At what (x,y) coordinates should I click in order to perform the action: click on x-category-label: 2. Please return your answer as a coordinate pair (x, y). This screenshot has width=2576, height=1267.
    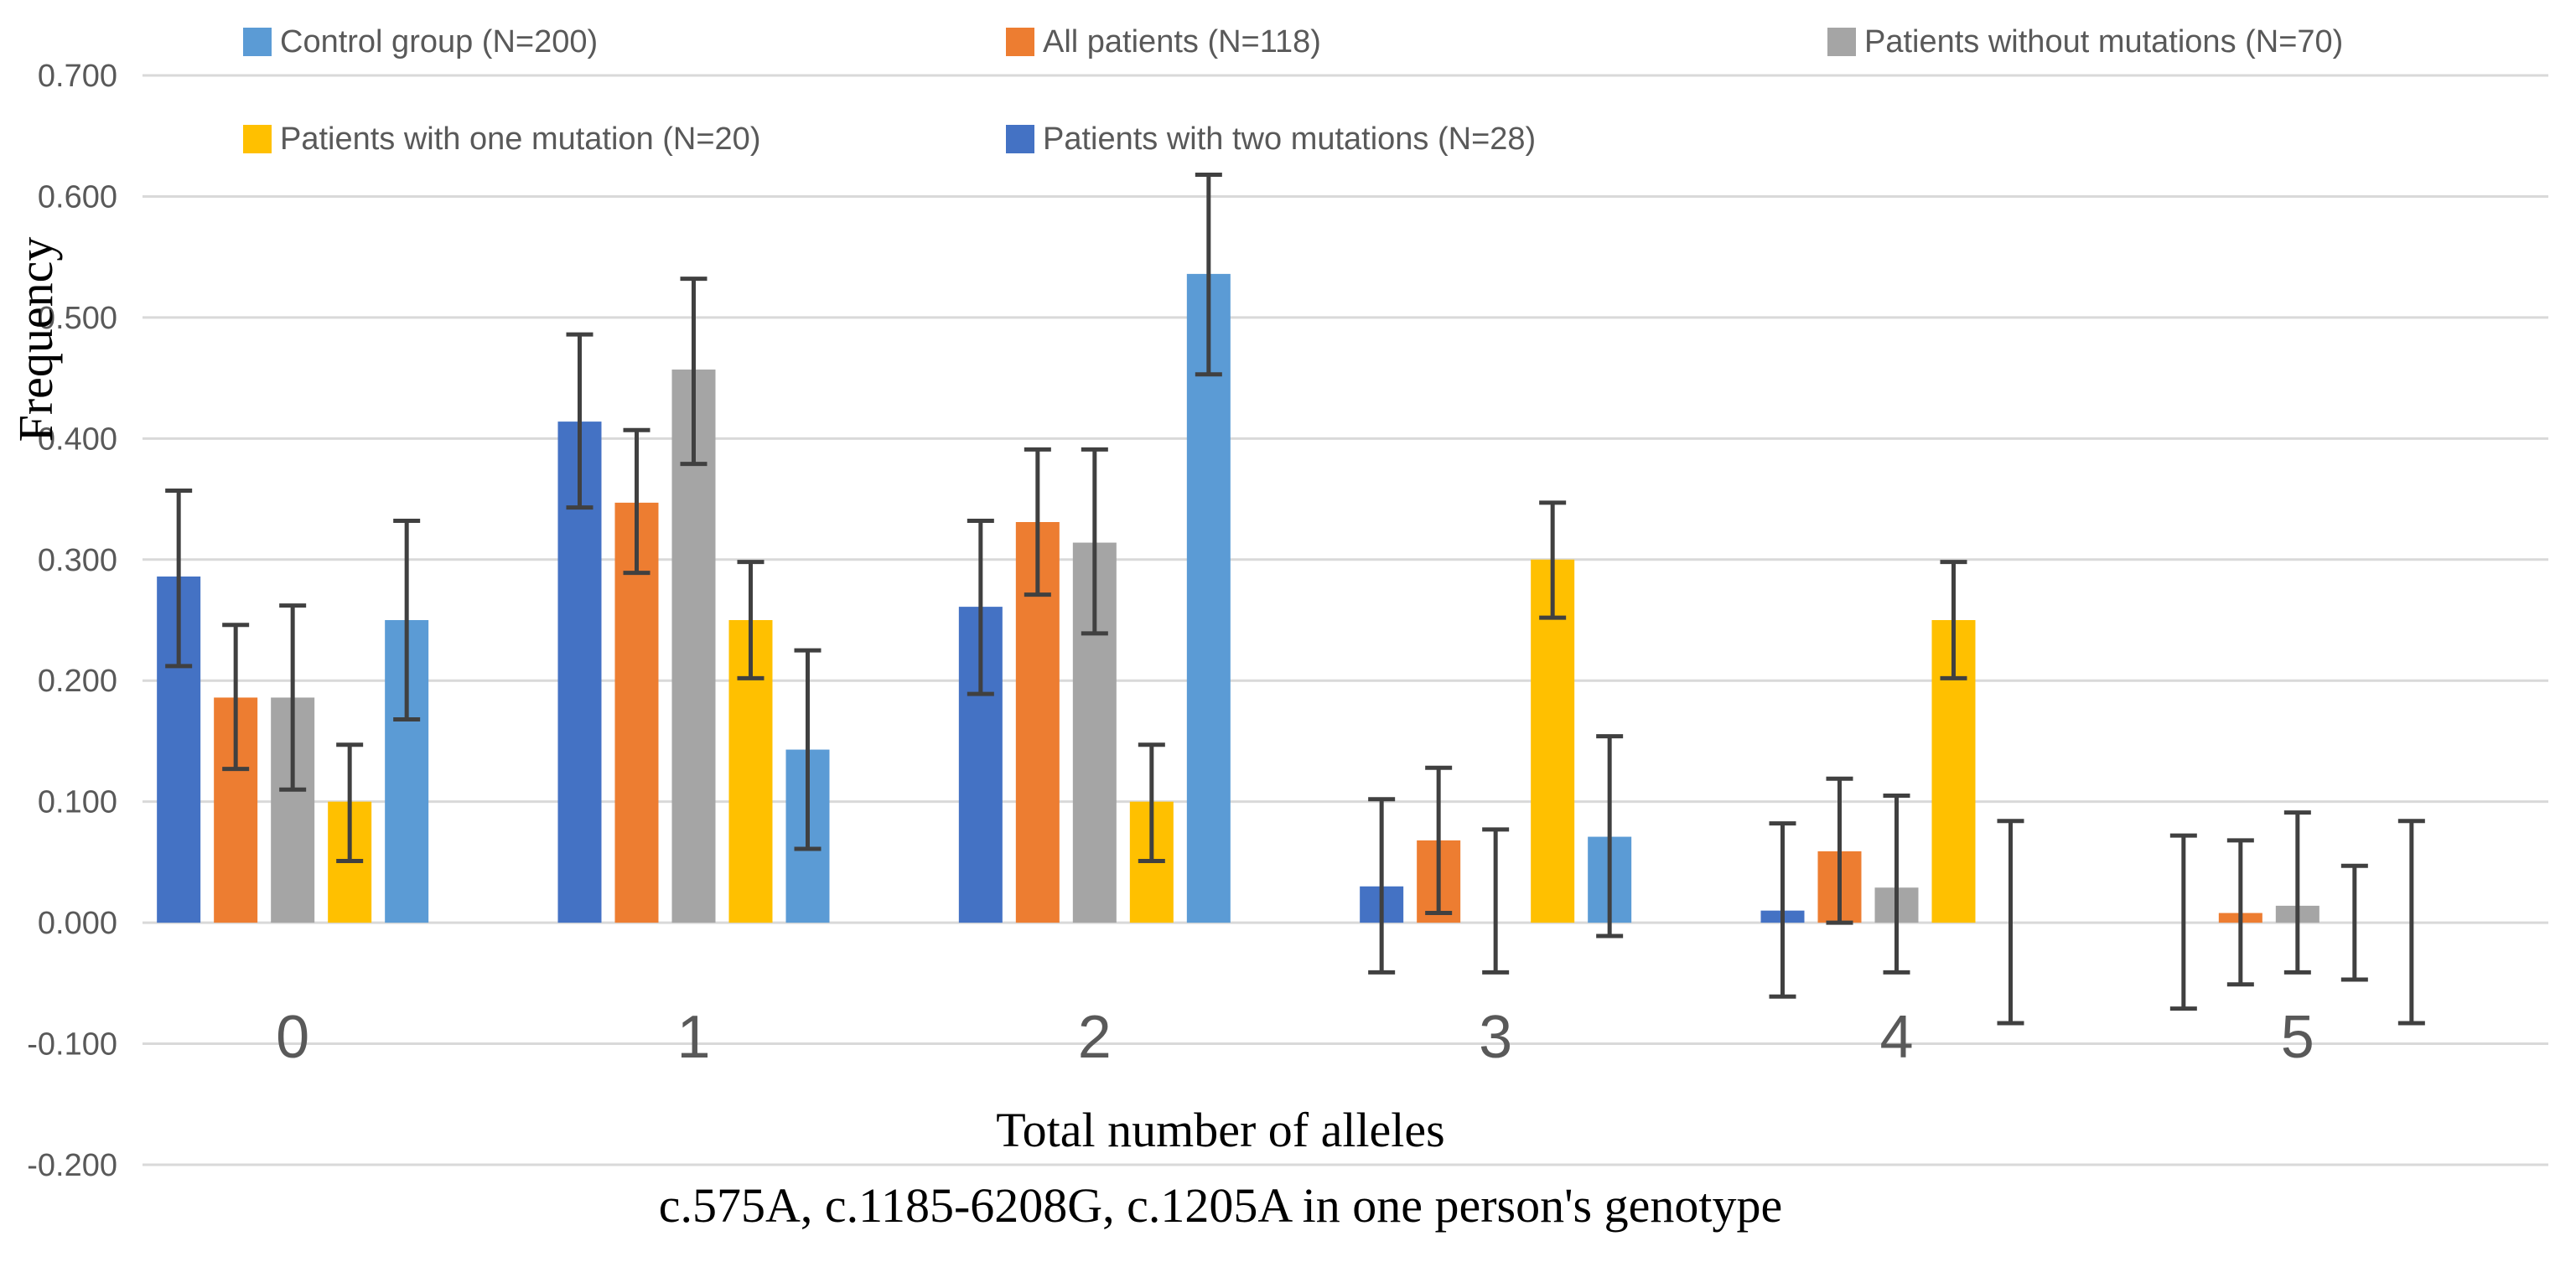
    Looking at the image, I should click on (1095, 1037).